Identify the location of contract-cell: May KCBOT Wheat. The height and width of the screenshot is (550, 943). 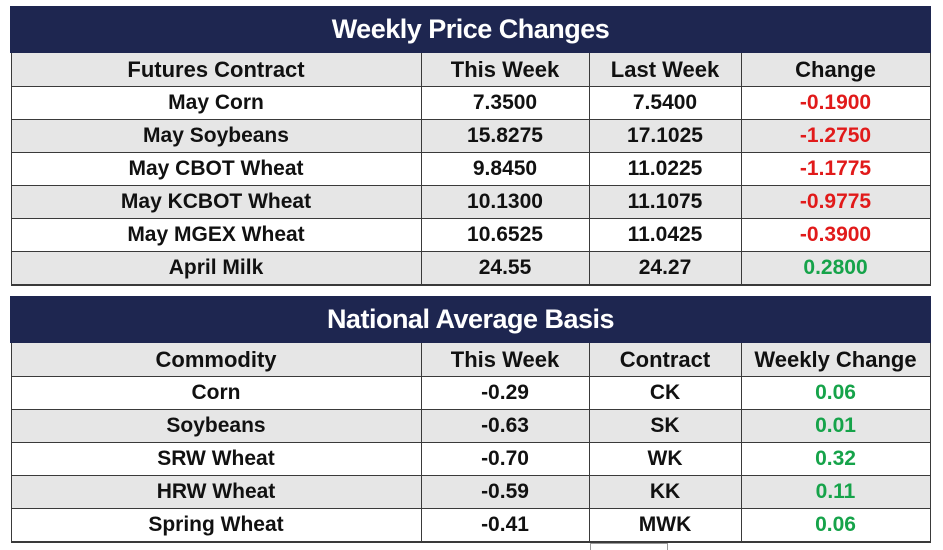
(216, 202).